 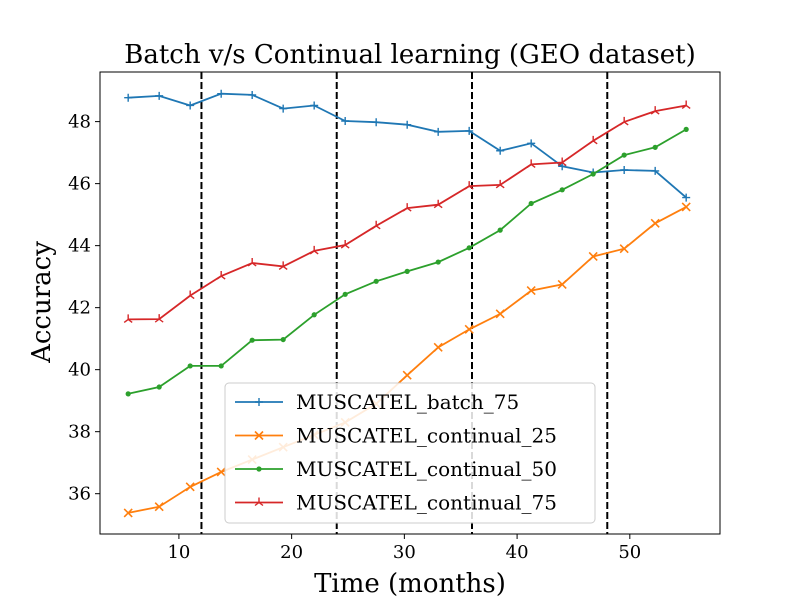 What do you see at coordinates (79, 370) in the screenshot?
I see `y-tick-label: 40` at bounding box center [79, 370].